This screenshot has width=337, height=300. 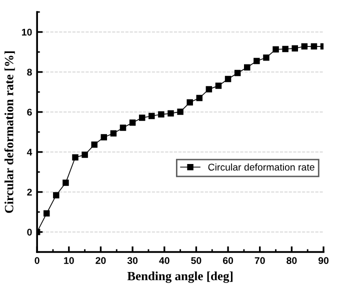 I want to click on x-axis-title: Bending angle [deg], so click(x=179, y=277).